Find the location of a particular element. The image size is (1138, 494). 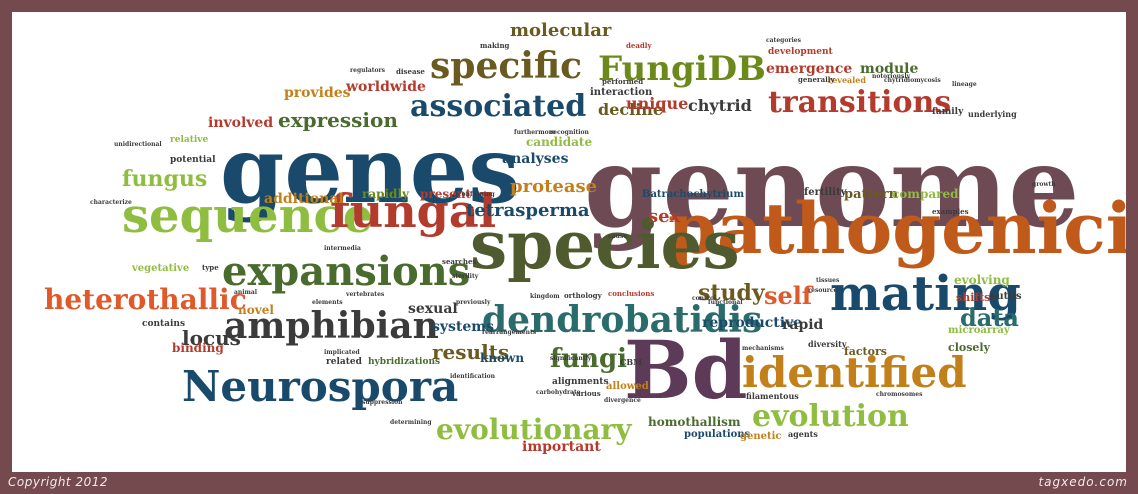

cloud-word-vertebrates: vertebrates is located at coordinates (365, 294).